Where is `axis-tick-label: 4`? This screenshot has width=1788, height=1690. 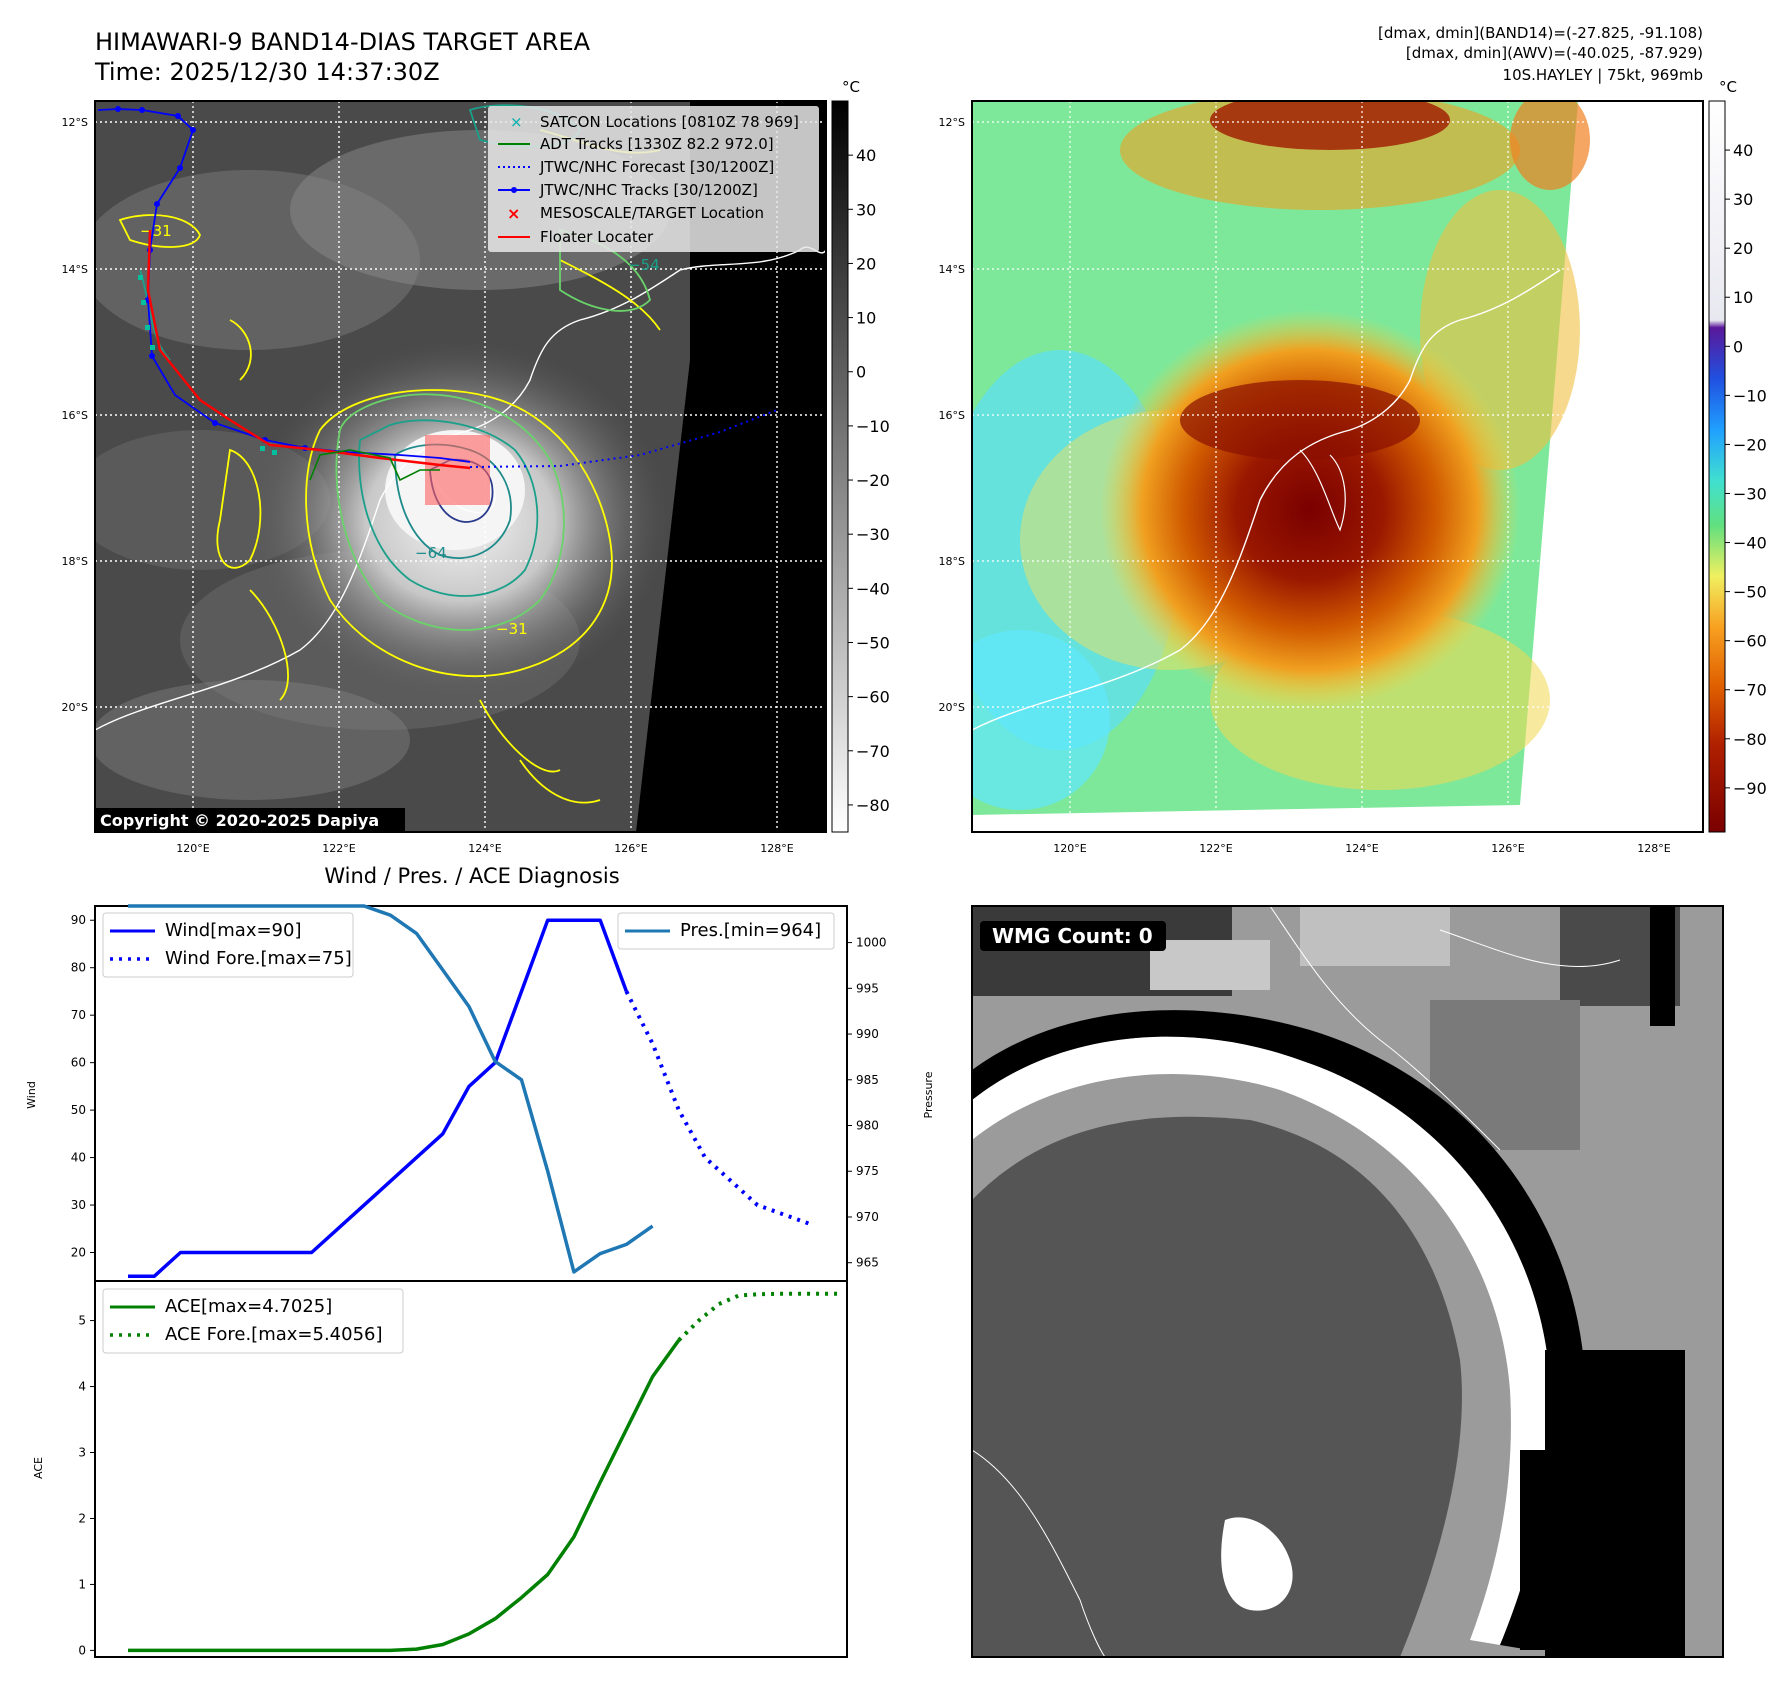 axis-tick-label: 4 is located at coordinates (82, 1387).